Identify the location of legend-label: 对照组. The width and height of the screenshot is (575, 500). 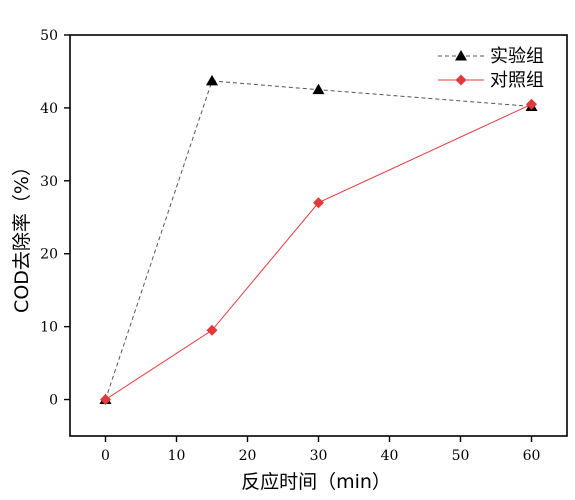
(517, 80).